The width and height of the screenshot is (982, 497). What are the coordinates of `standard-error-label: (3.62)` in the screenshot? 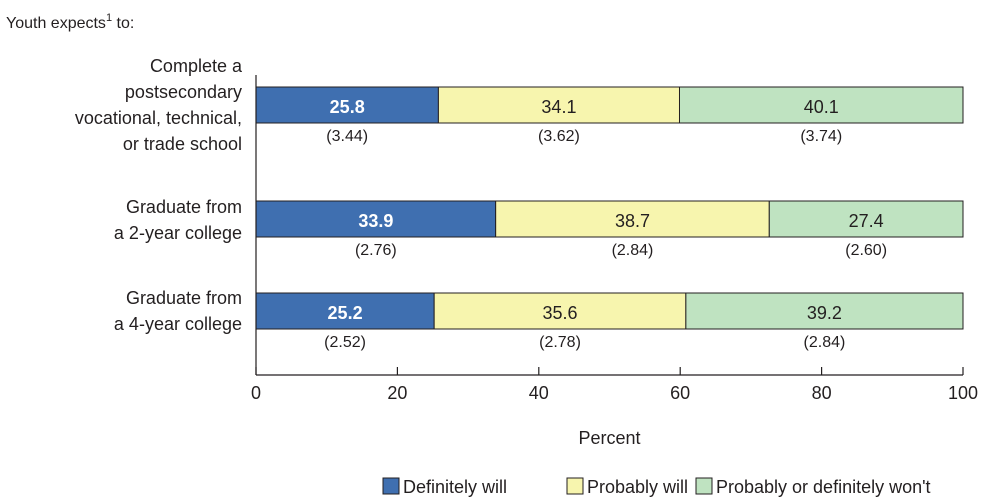 It's located at (559, 136).